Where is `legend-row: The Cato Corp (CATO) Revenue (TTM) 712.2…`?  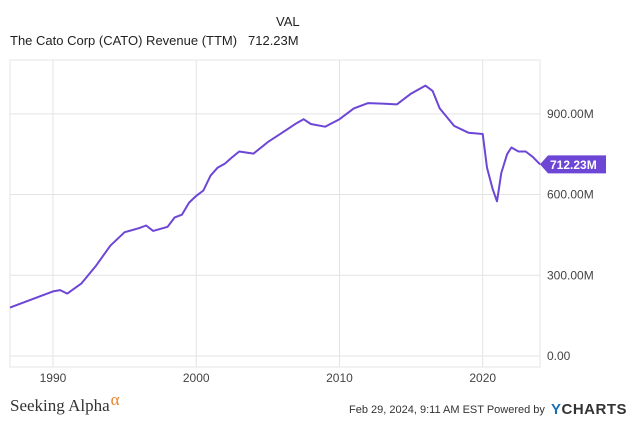 legend-row: The Cato Corp (CATO) Revenue (TTM) 712.2… is located at coordinates (154, 40).